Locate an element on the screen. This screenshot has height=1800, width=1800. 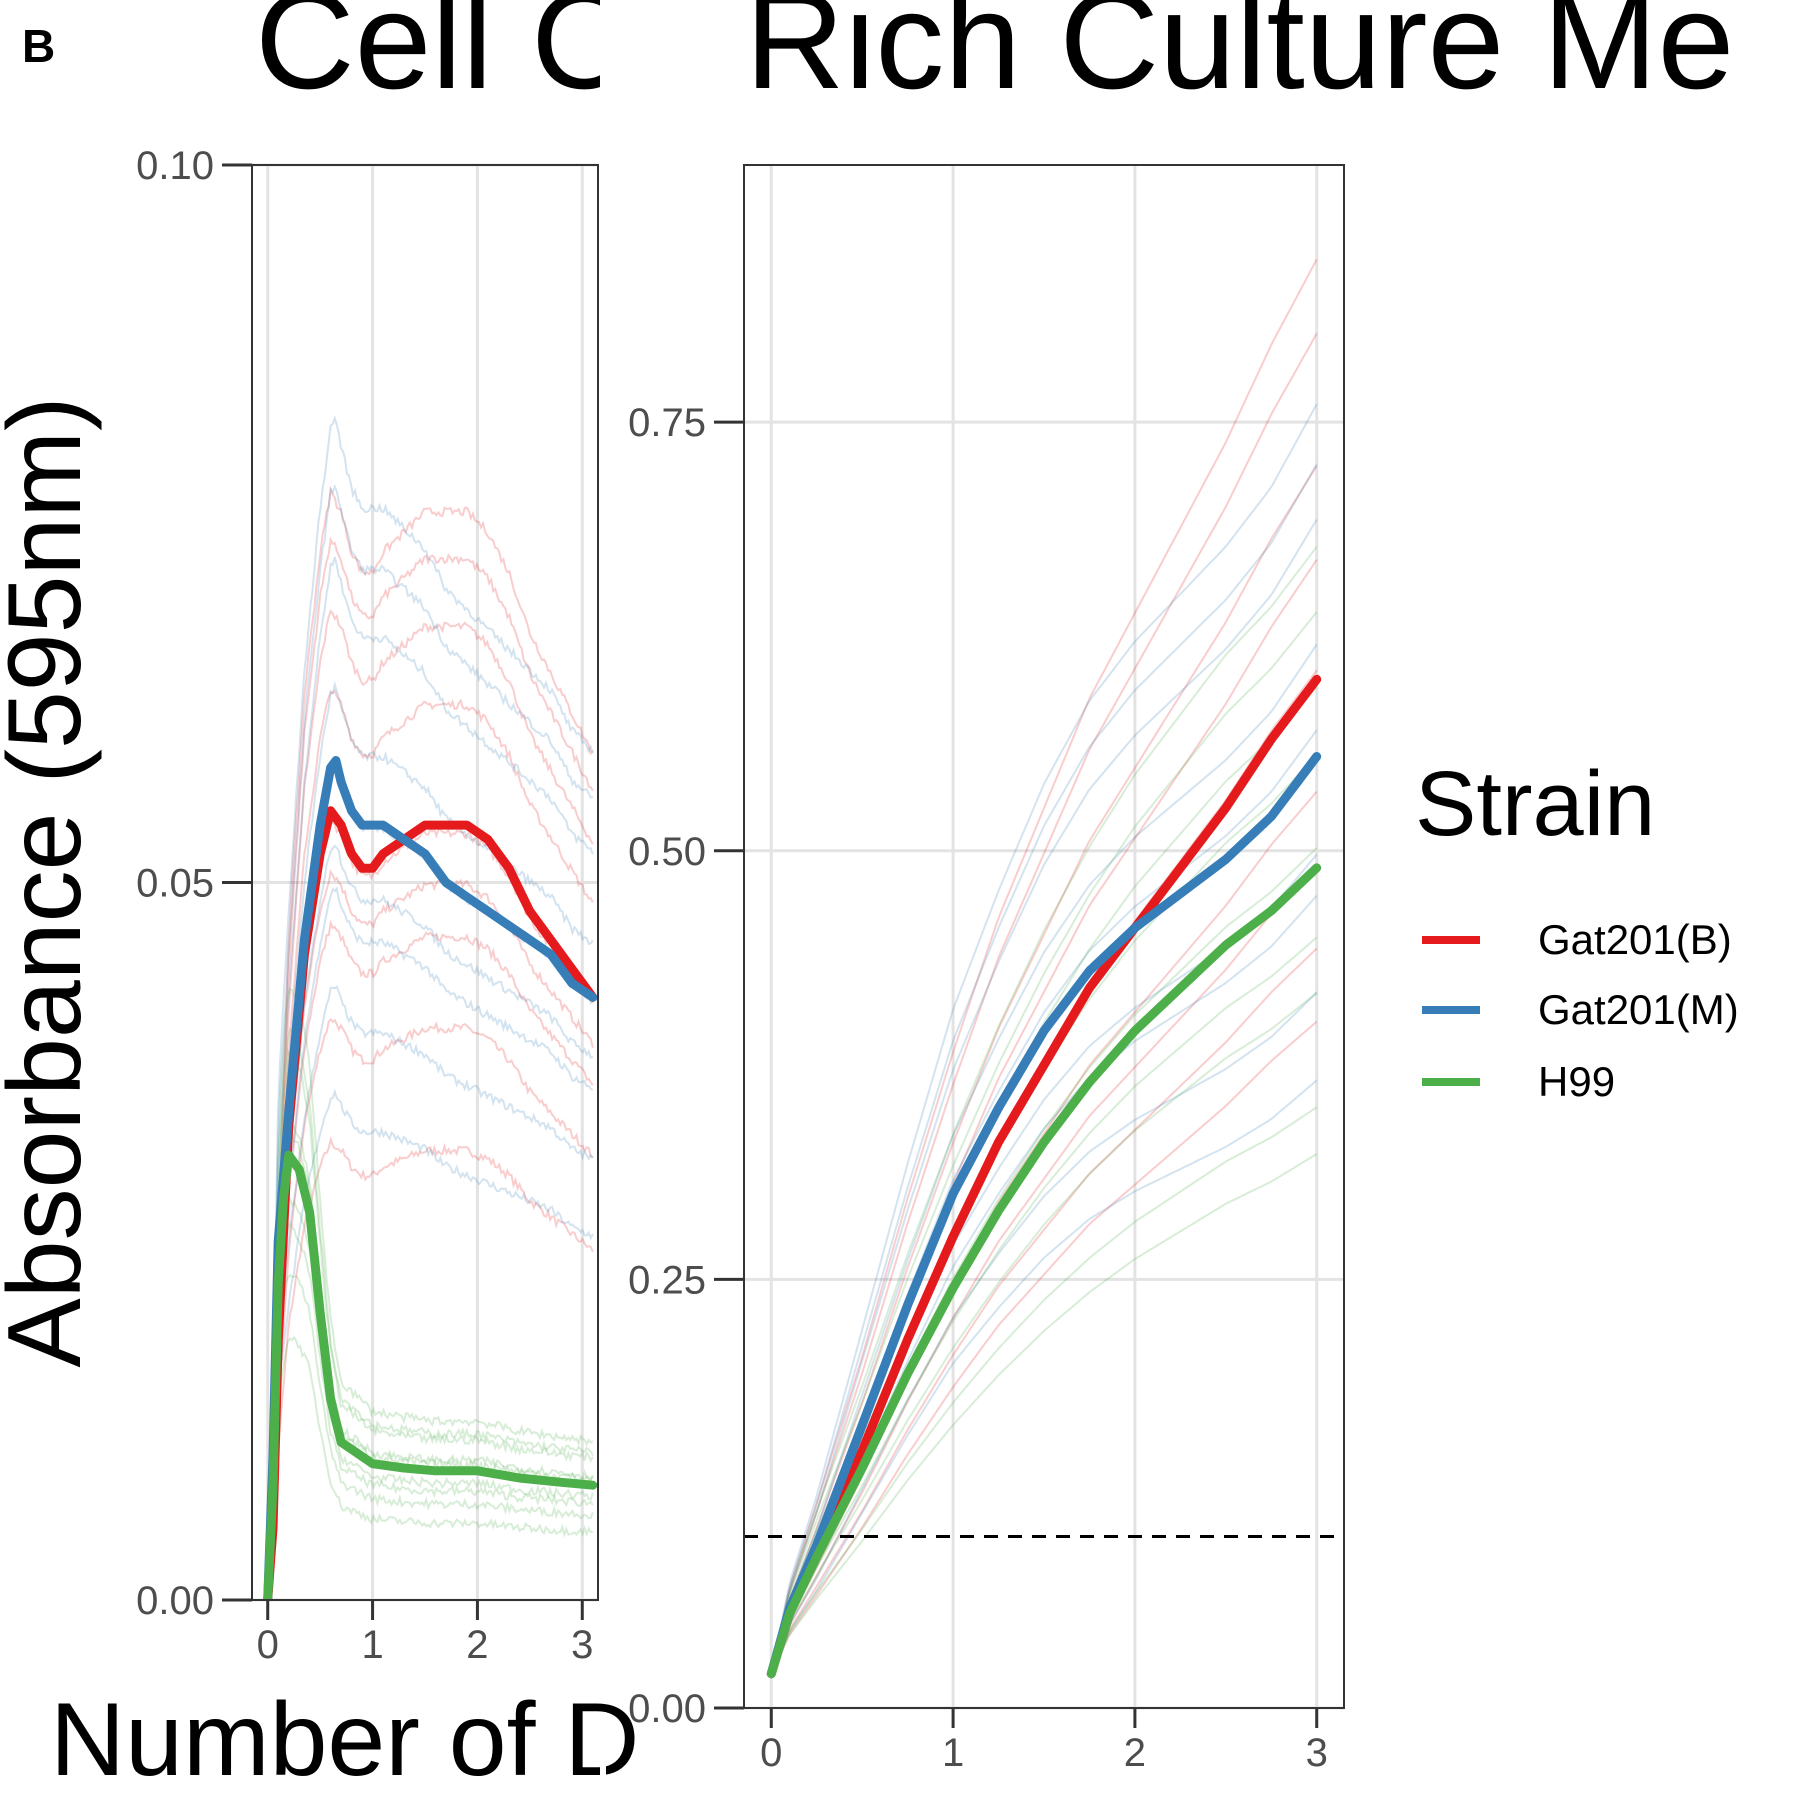
xlabel-right-mask is located at coordinates (603, 1756).